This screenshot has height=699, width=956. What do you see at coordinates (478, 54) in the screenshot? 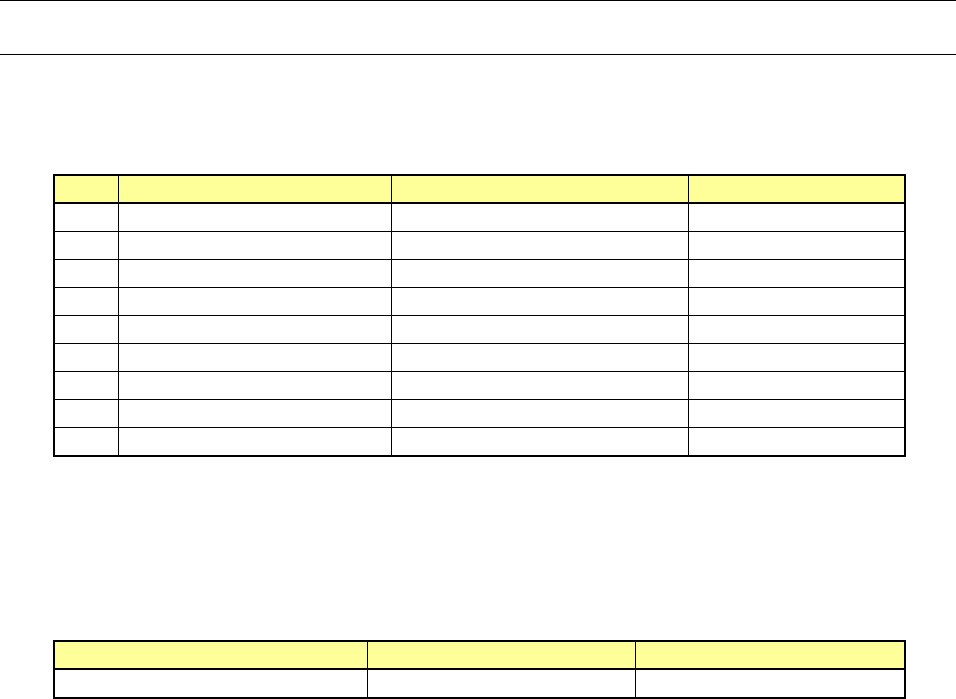
I see `header-rule` at bounding box center [478, 54].